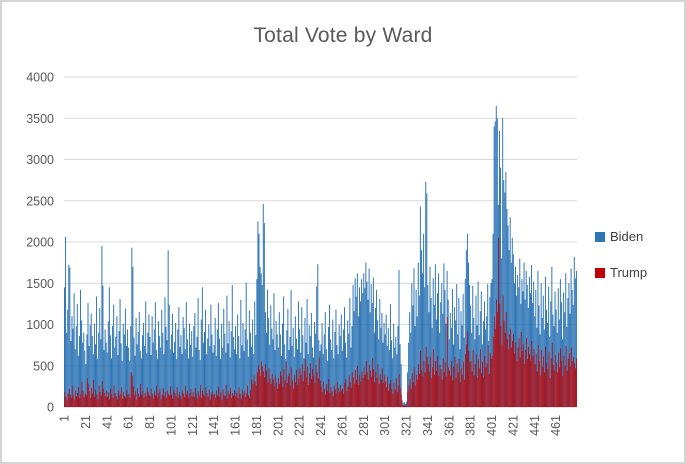 The height and width of the screenshot is (464, 686). Describe the element at coordinates (621, 236) in the screenshot. I see `legend-item-biden: Biden` at that location.